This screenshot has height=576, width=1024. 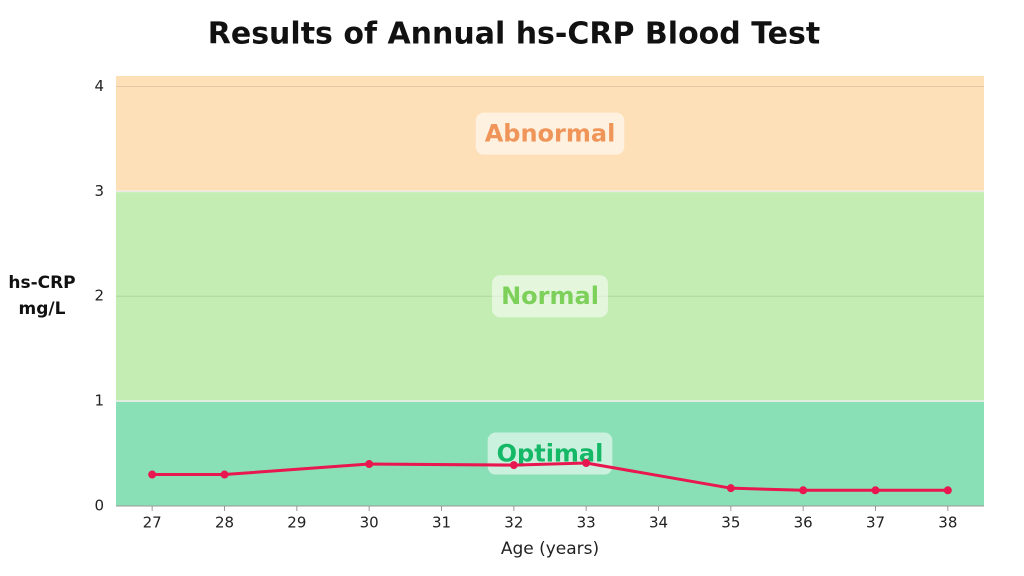 What do you see at coordinates (42, 296) in the screenshot?
I see `y-axis-label: hs-CRP mg/L` at bounding box center [42, 296].